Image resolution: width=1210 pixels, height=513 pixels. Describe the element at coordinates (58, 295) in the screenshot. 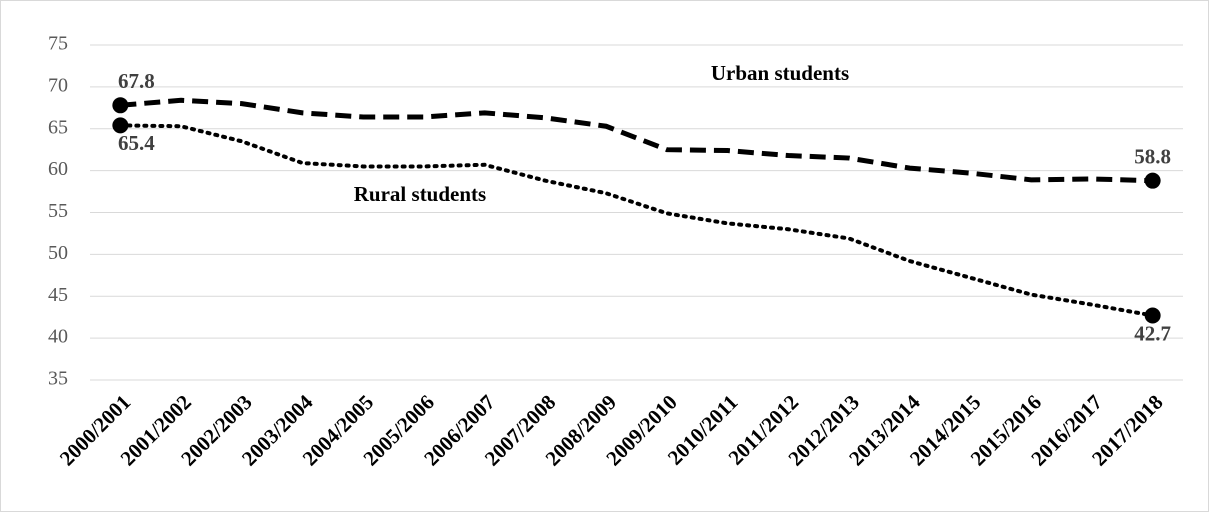

I see `y-tick-label: 45` at that location.